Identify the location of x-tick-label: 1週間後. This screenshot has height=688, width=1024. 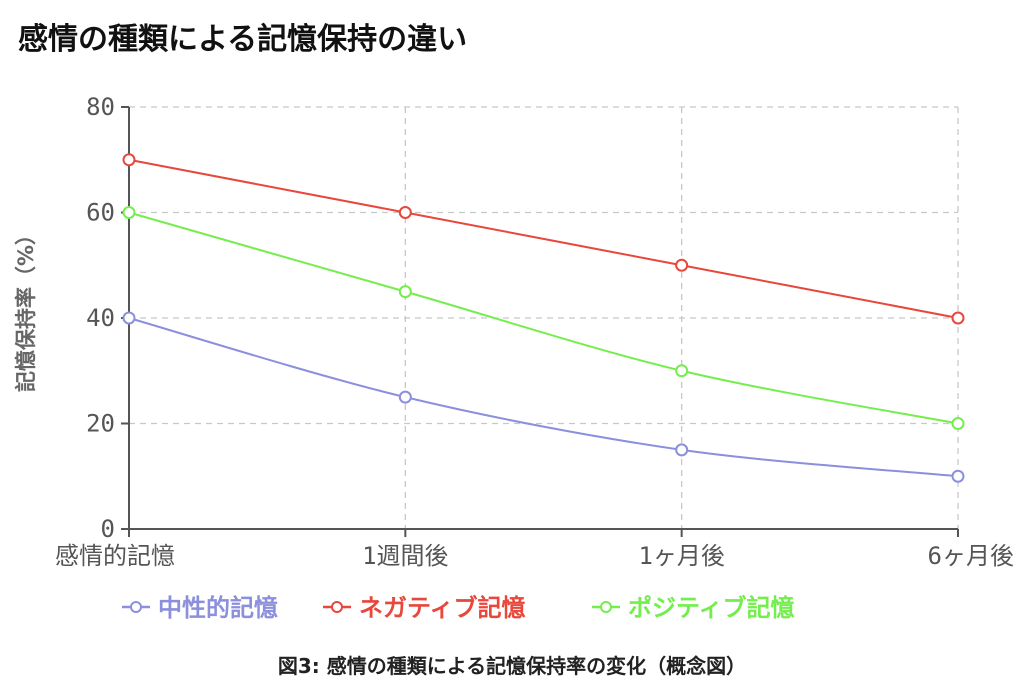
(405, 556).